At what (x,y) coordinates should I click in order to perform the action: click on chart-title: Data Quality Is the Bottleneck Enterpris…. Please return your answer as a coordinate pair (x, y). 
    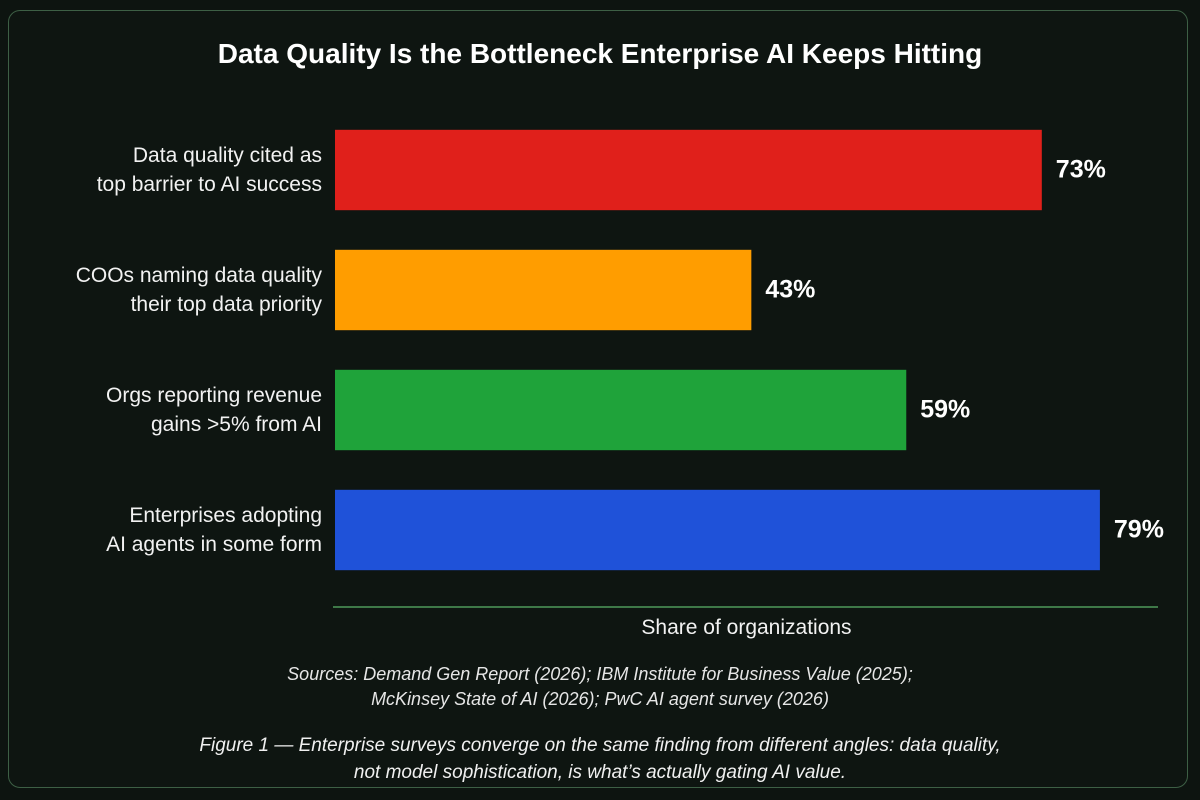
    Looking at the image, I should click on (600, 53).